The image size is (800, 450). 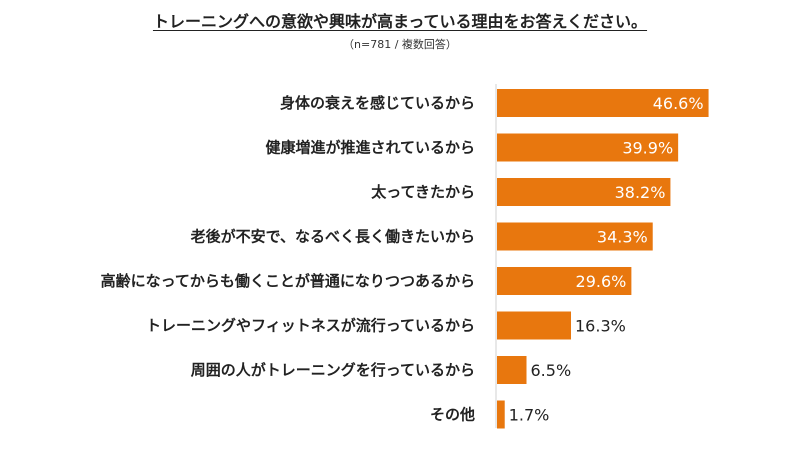 I want to click on value-label: 6.5%, so click(x=551, y=370).